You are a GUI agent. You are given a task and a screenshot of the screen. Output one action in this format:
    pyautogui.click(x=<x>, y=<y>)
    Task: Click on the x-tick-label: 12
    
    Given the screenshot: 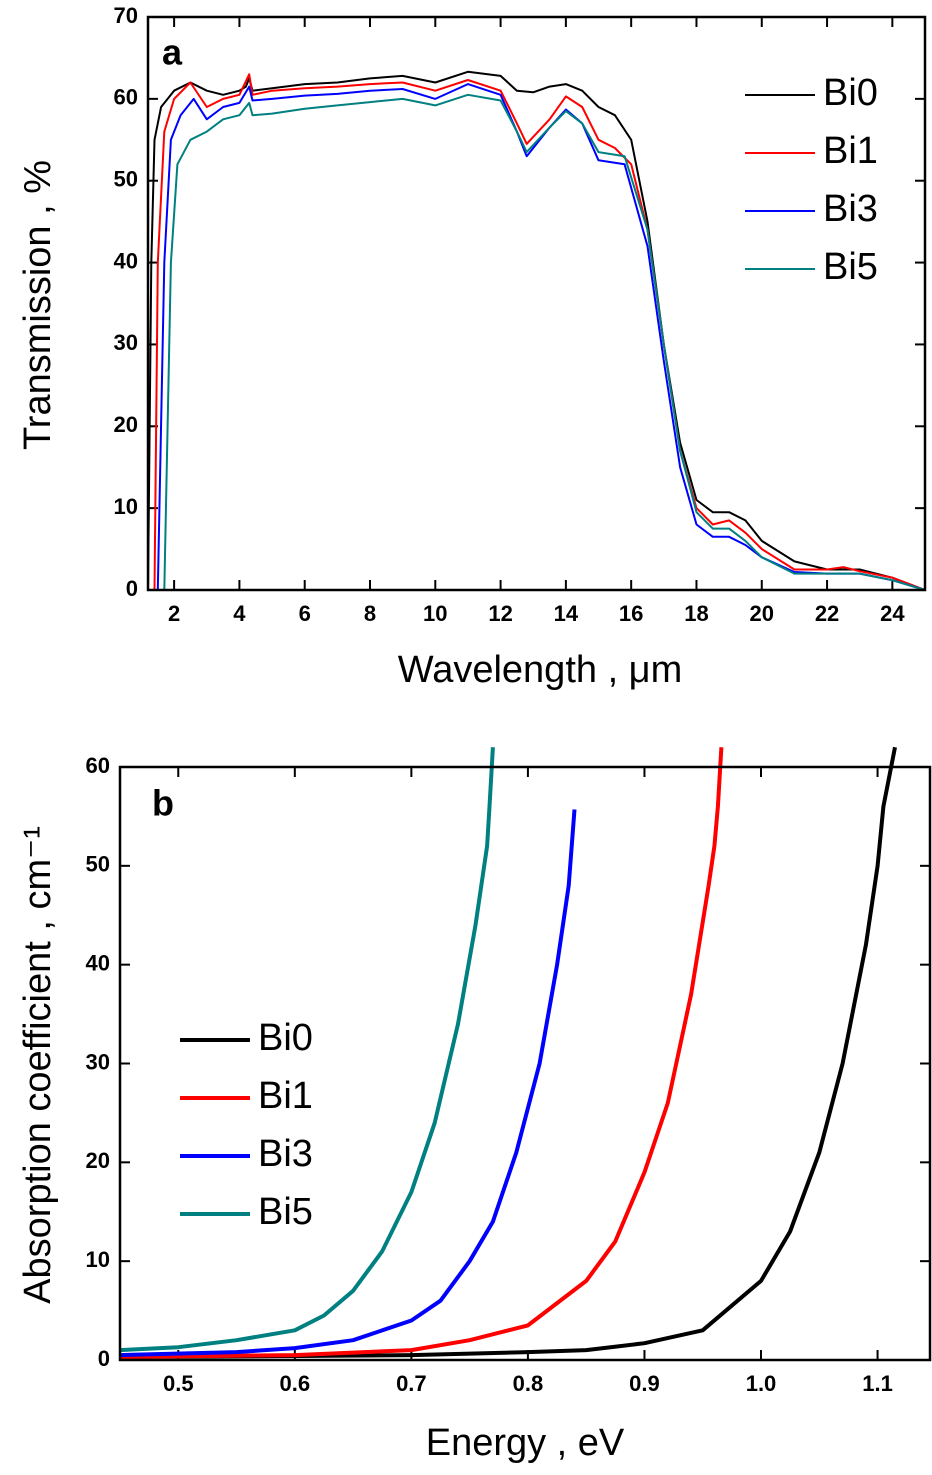 What is the action you would take?
    pyautogui.click(x=500, y=613)
    